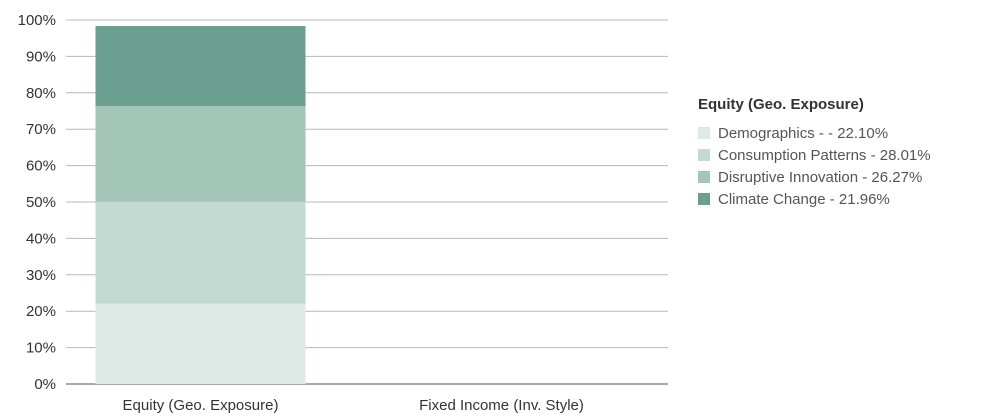  What do you see at coordinates (41, 311) in the screenshot?
I see `y-tick-label: 20%` at bounding box center [41, 311].